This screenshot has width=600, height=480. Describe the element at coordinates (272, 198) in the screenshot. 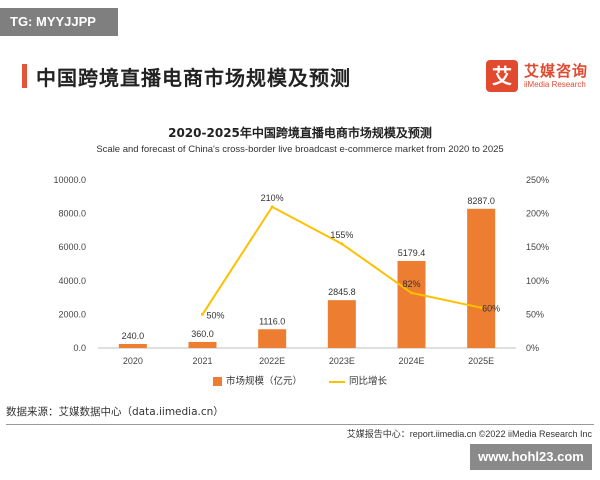

I see `growth-data-label: 210%` at that location.